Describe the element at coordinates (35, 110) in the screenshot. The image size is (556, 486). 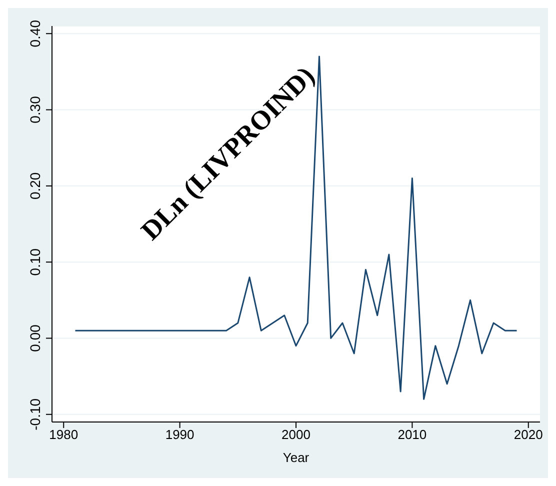
I see `y-tick-label: 0.30` at that location.